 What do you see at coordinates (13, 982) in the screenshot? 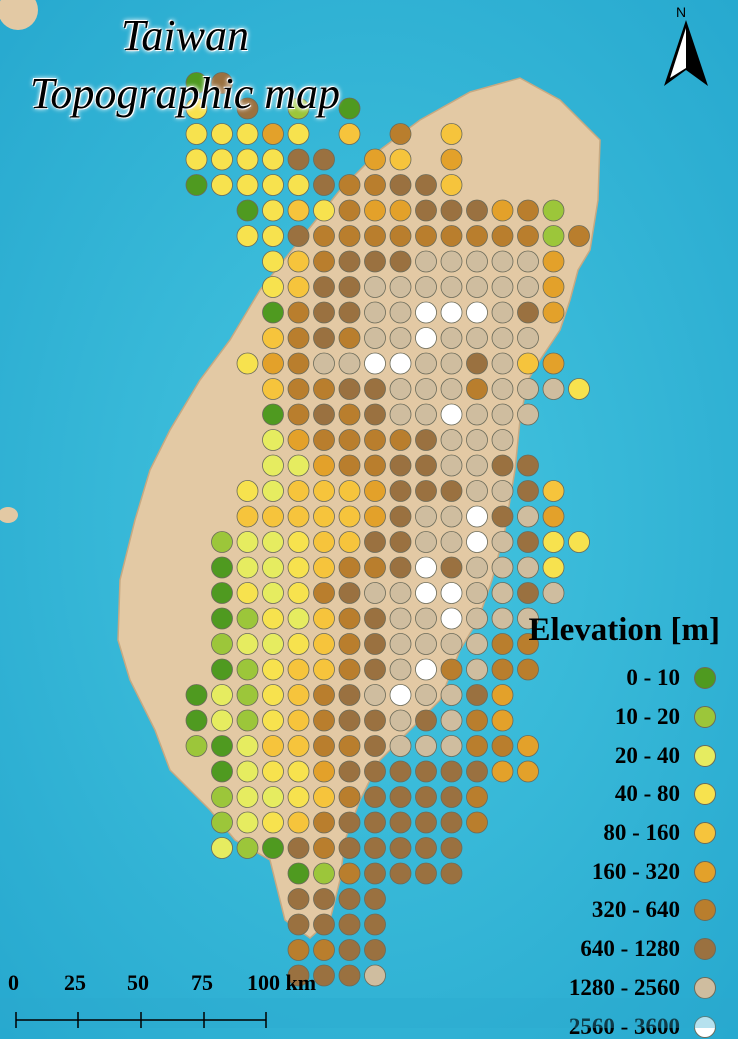
I see `scale-label-0: 0` at bounding box center [13, 982].